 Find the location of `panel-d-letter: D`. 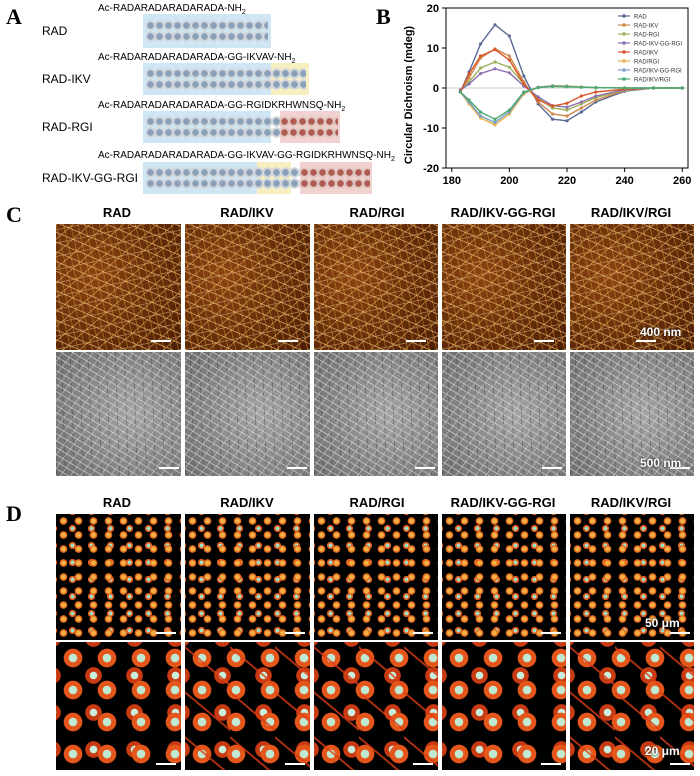

panel-d-letter: D is located at coordinates (14, 513).